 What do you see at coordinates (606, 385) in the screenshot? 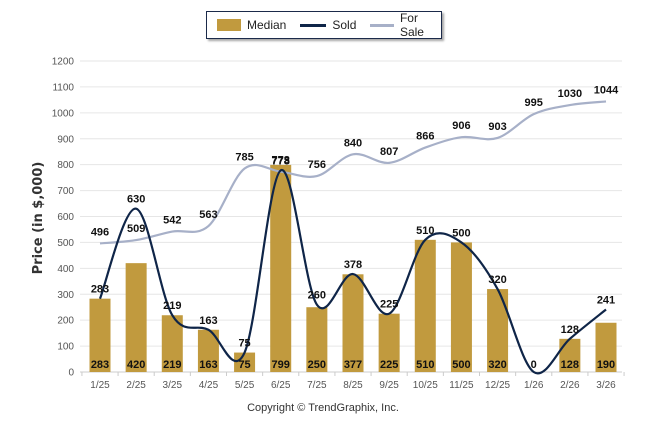
I see `x-tick-label: 3/26` at bounding box center [606, 385].